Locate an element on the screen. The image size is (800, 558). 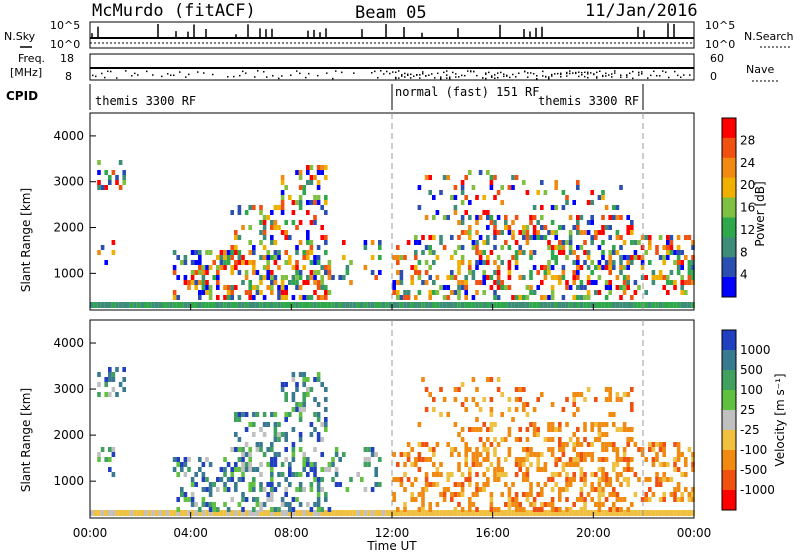
nsky-label: N.Sky is located at coordinates (20, 36).